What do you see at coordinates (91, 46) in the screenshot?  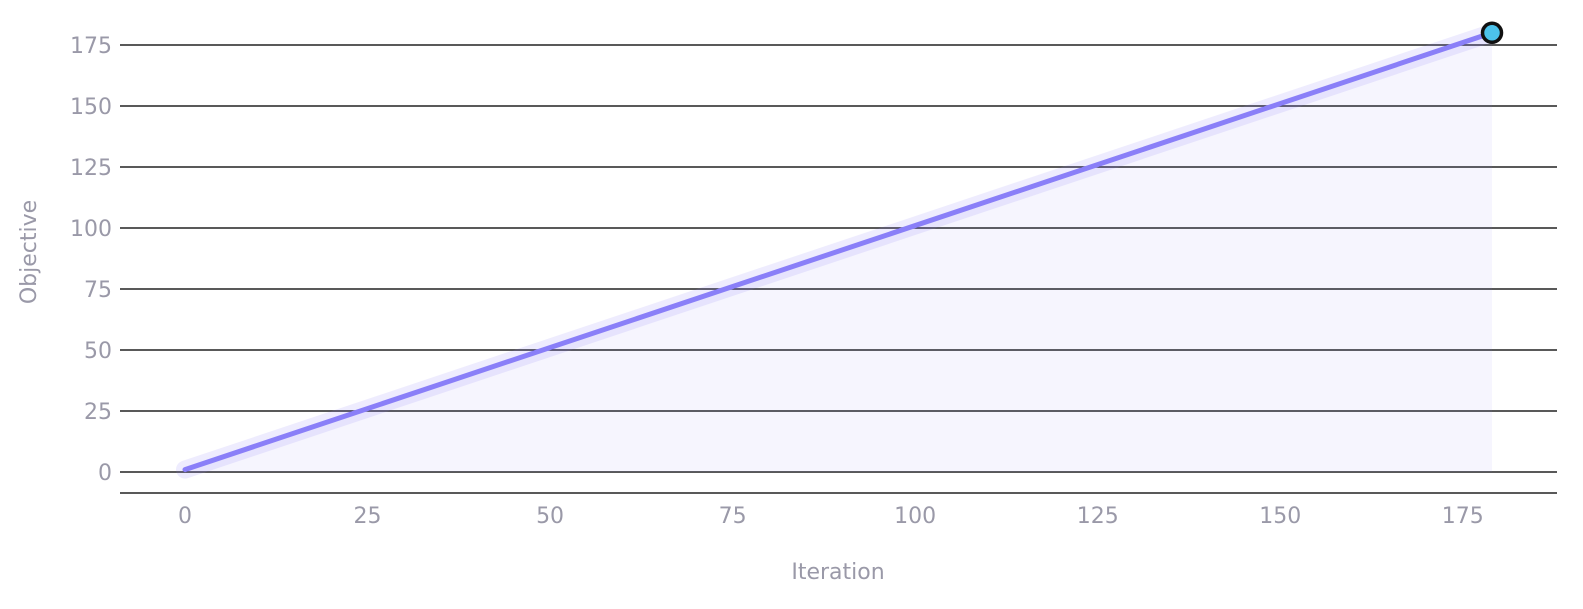 I see `y-tick-label: 175` at bounding box center [91, 46].